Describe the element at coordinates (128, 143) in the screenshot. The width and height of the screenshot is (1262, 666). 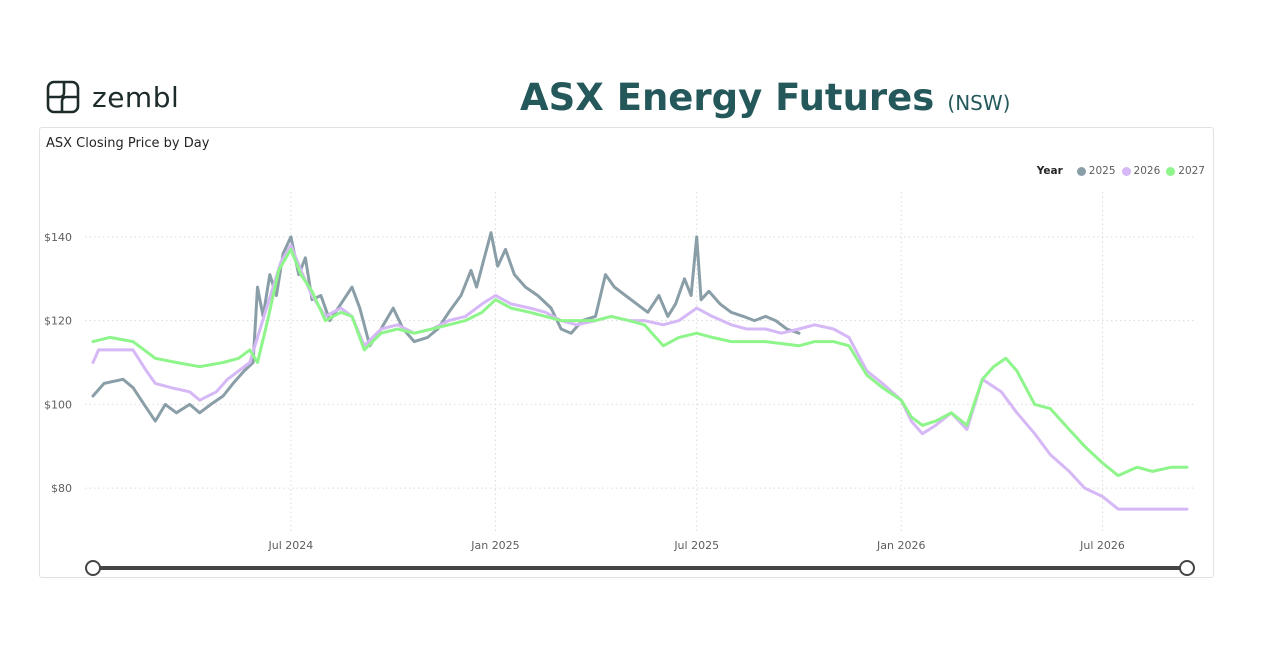
I see `chart-title: ASX Closing Price by Day` at that location.